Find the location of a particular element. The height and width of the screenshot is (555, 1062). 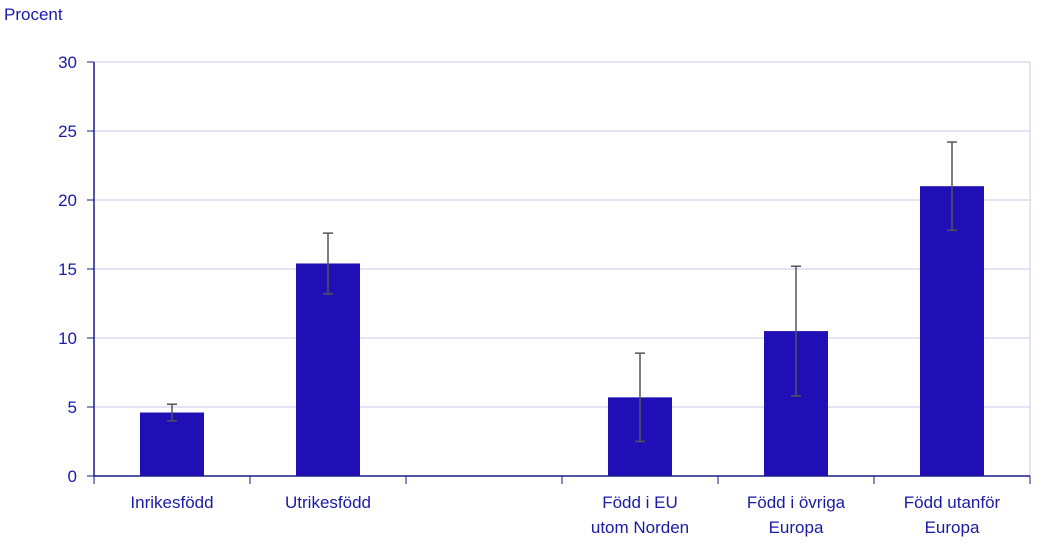

y-tick-labels: 0 5 10 15 20 25 30 is located at coordinates (67, 269).